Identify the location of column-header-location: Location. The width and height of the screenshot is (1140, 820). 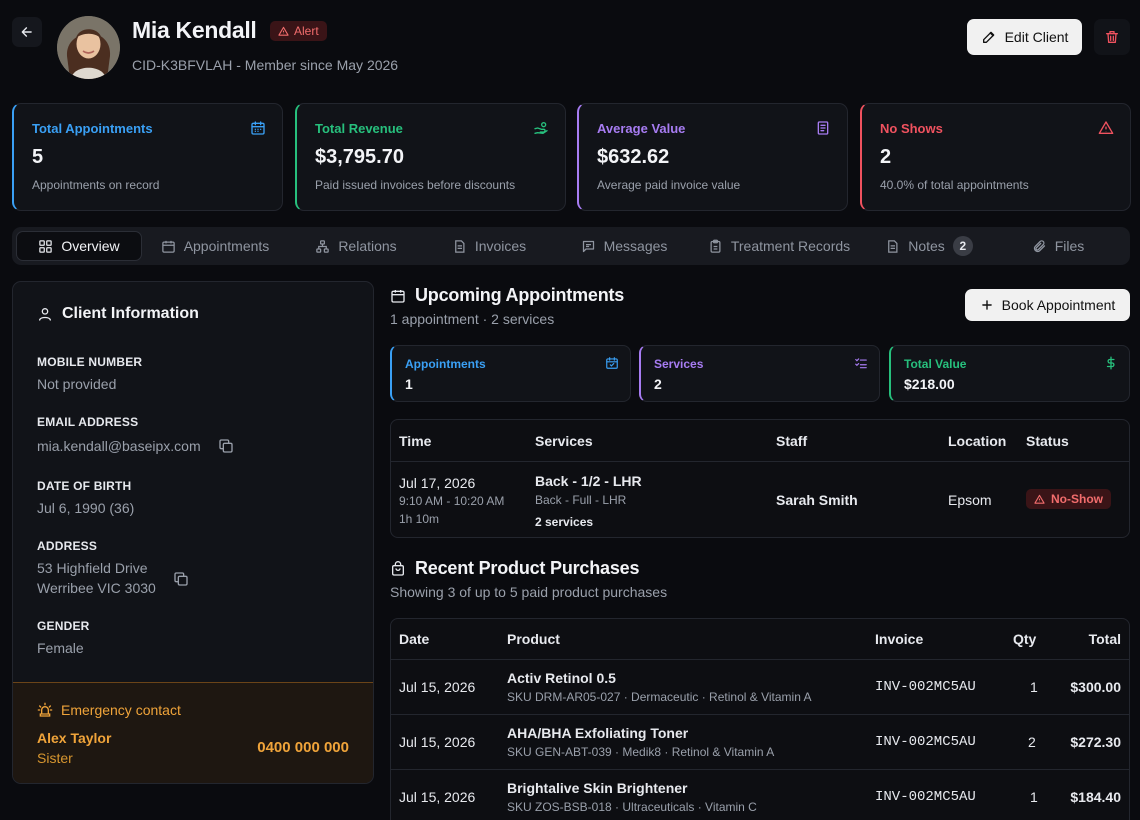
(977, 441).